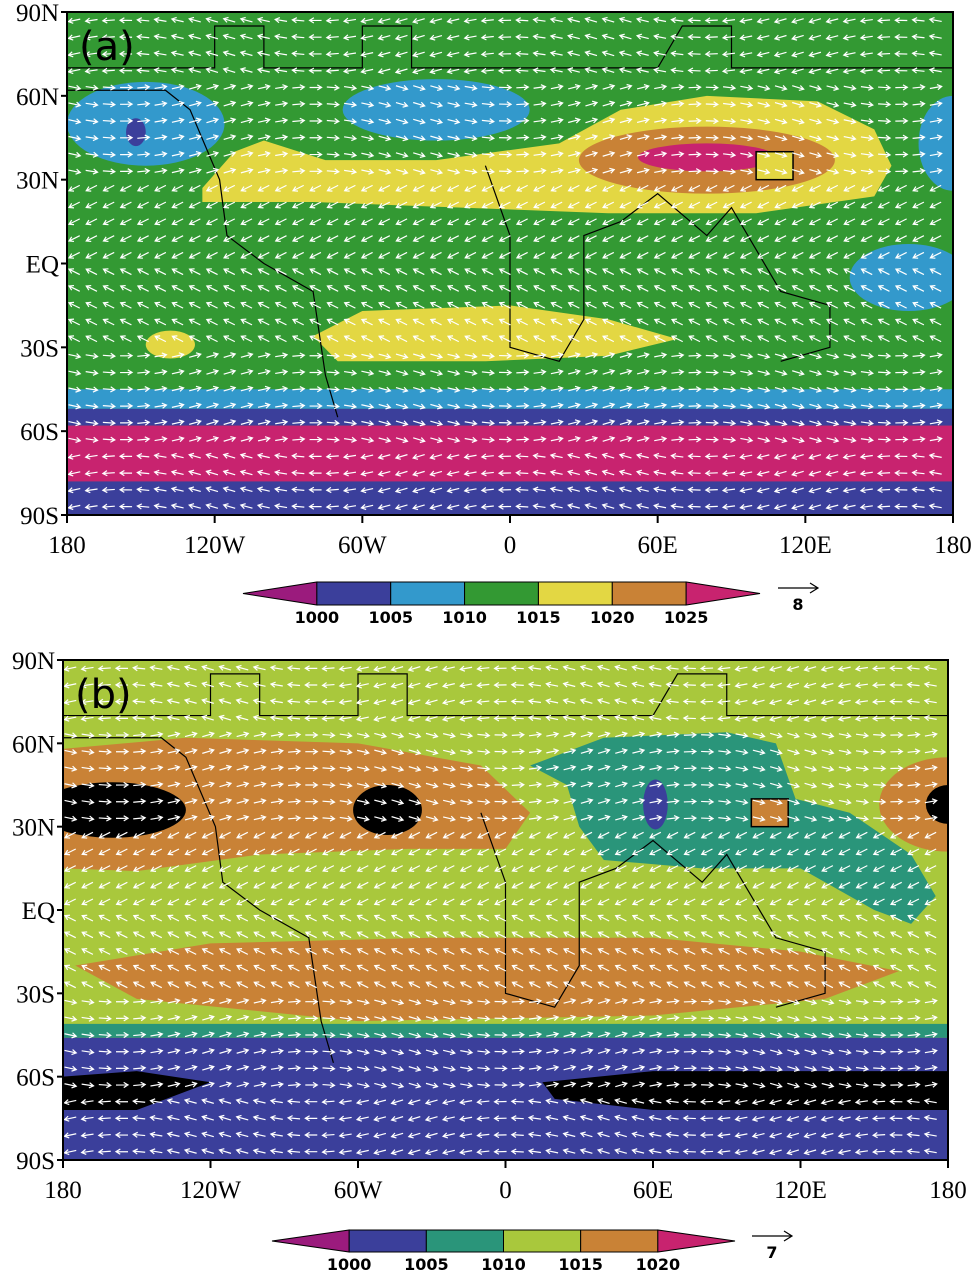 The image size is (974, 1281). Describe the element at coordinates (103, 695) in the screenshot. I see `panel-label: (b)` at that location.